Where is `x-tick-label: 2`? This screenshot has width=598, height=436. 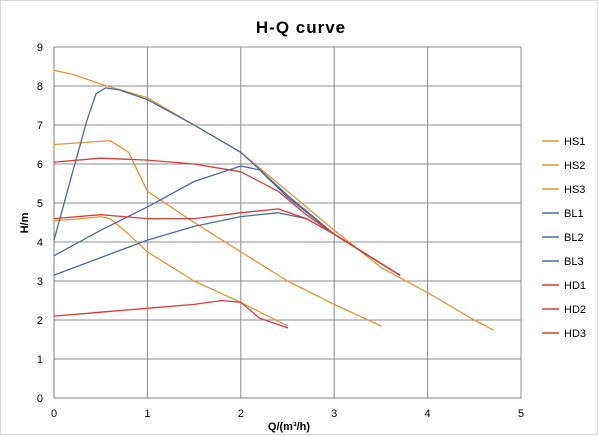
x-tick-label: 2 is located at coordinates (241, 414).